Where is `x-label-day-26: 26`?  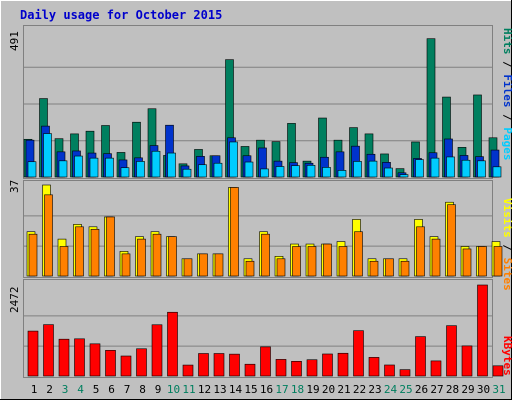
x-label-day-26: 26 is located at coordinates (421, 389).